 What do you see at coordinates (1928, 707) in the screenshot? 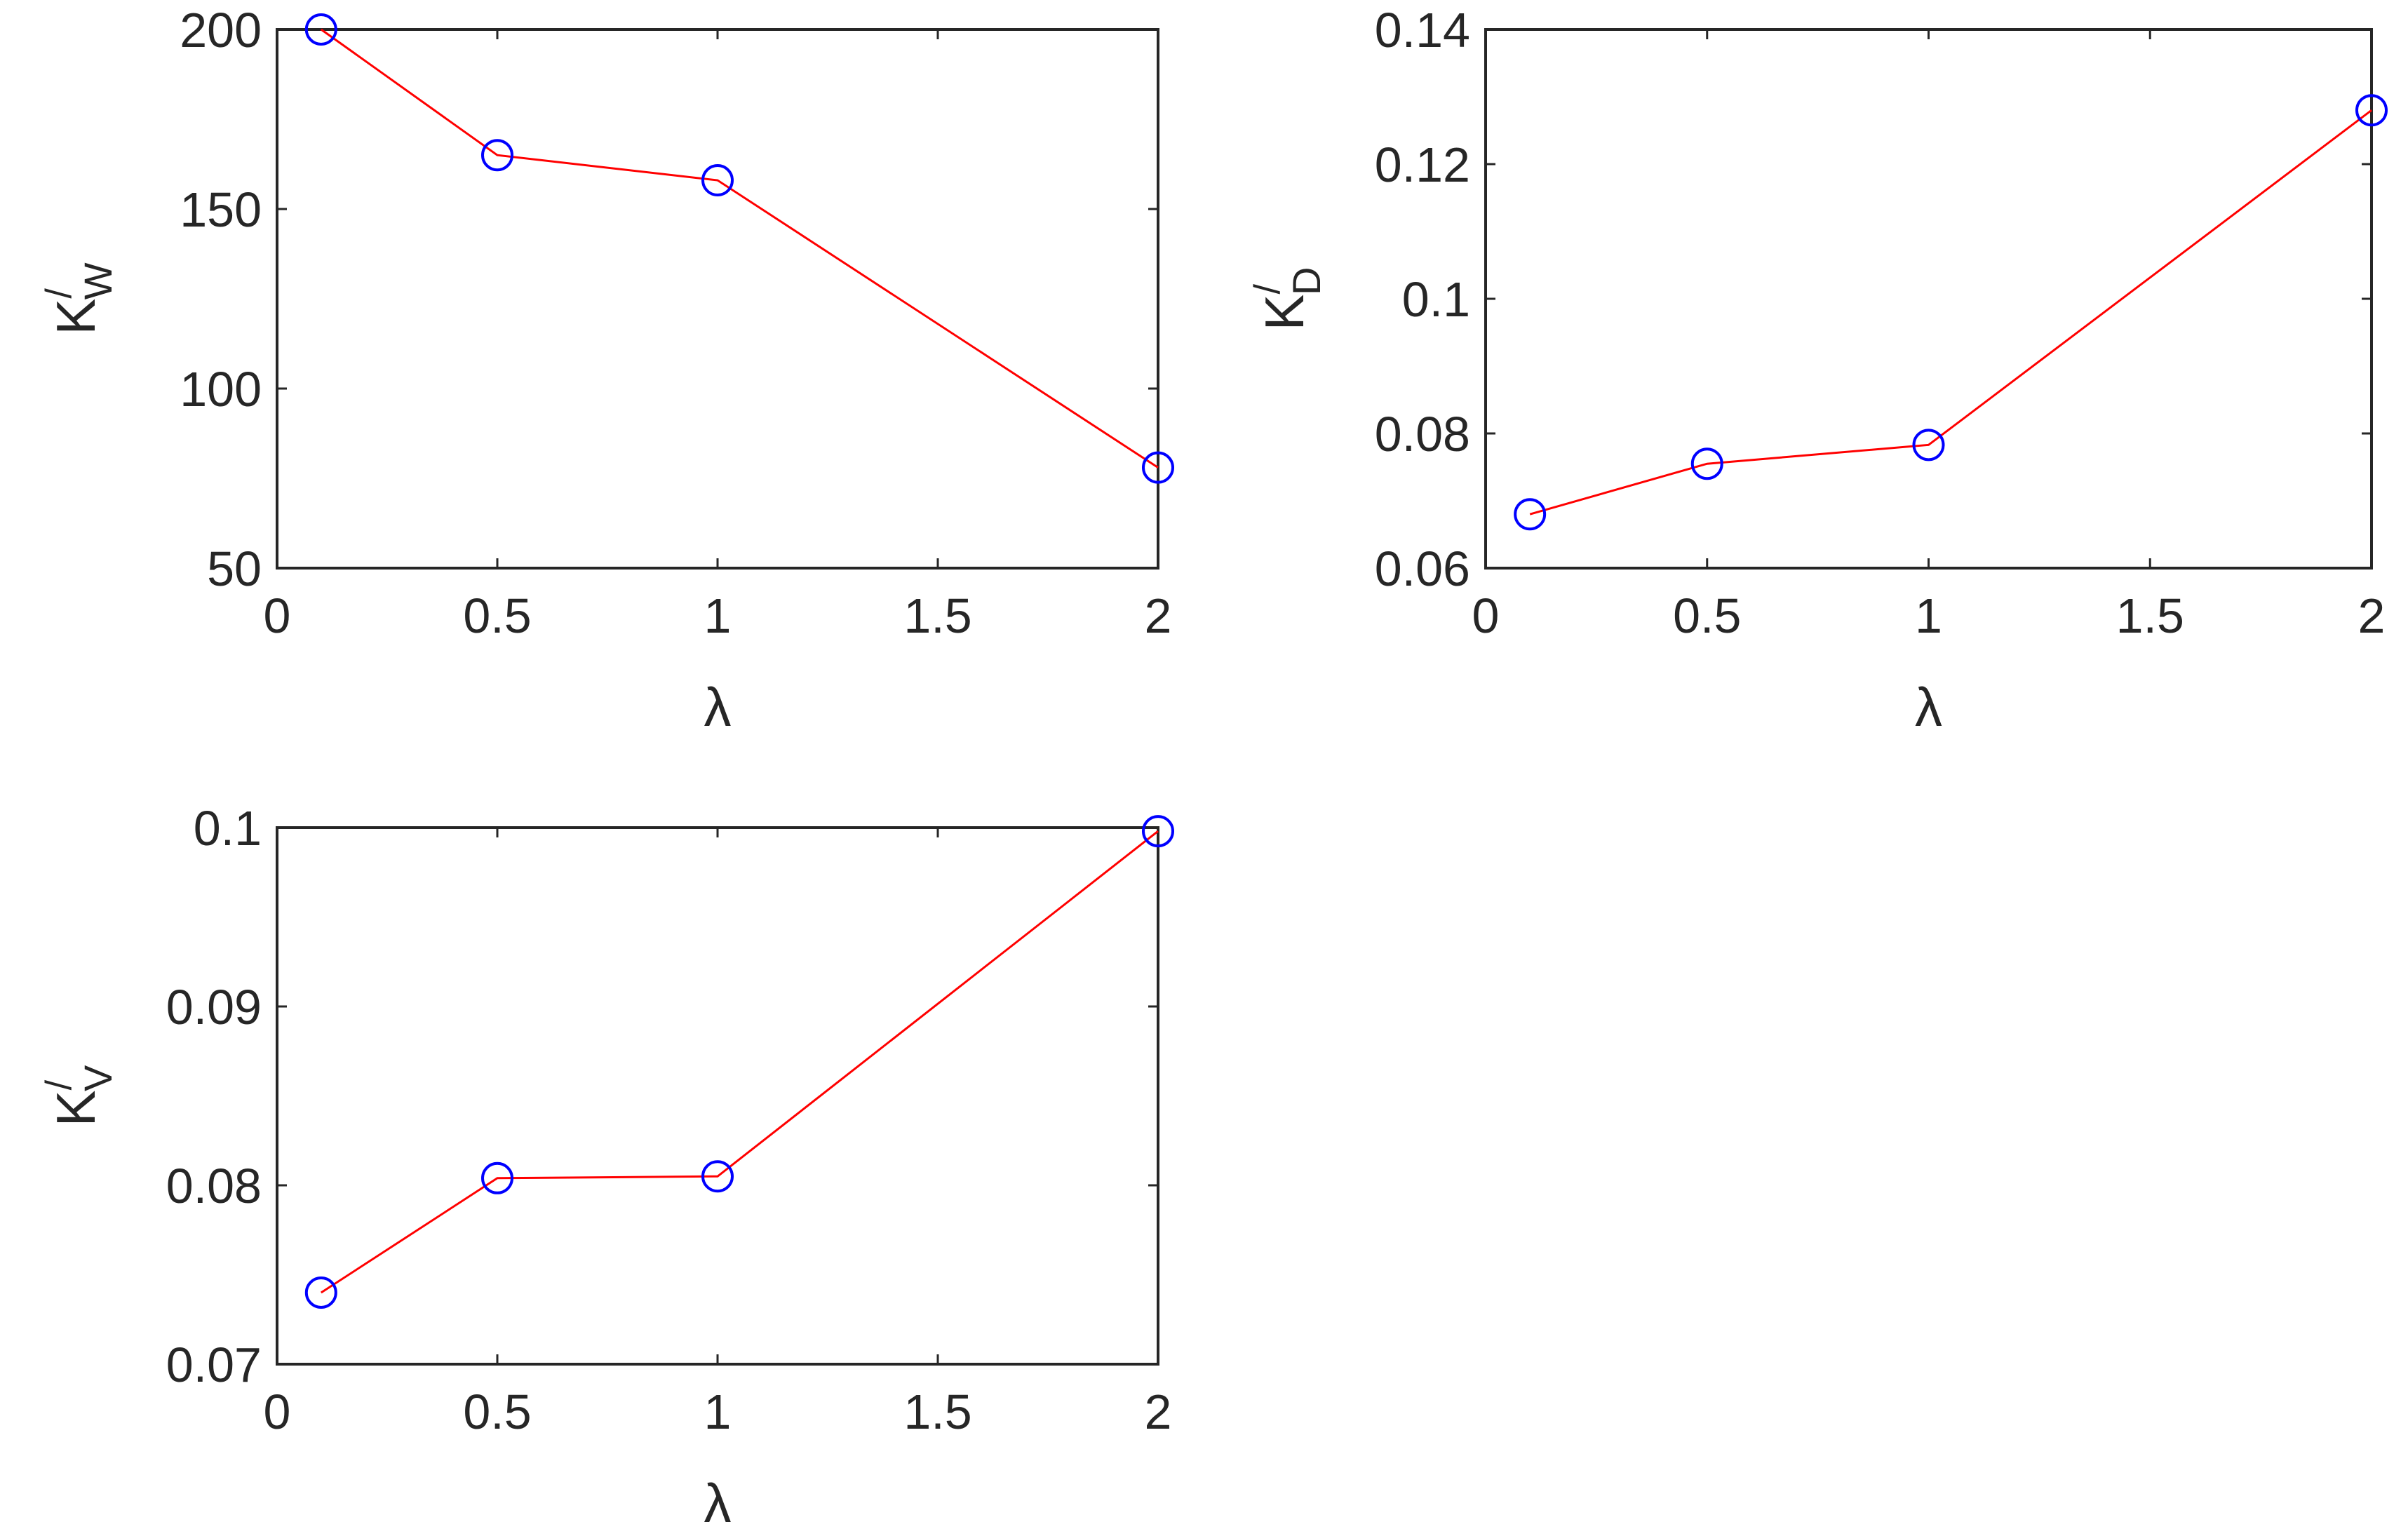
I see `x-axis-label-kd: λ` at bounding box center [1928, 707].